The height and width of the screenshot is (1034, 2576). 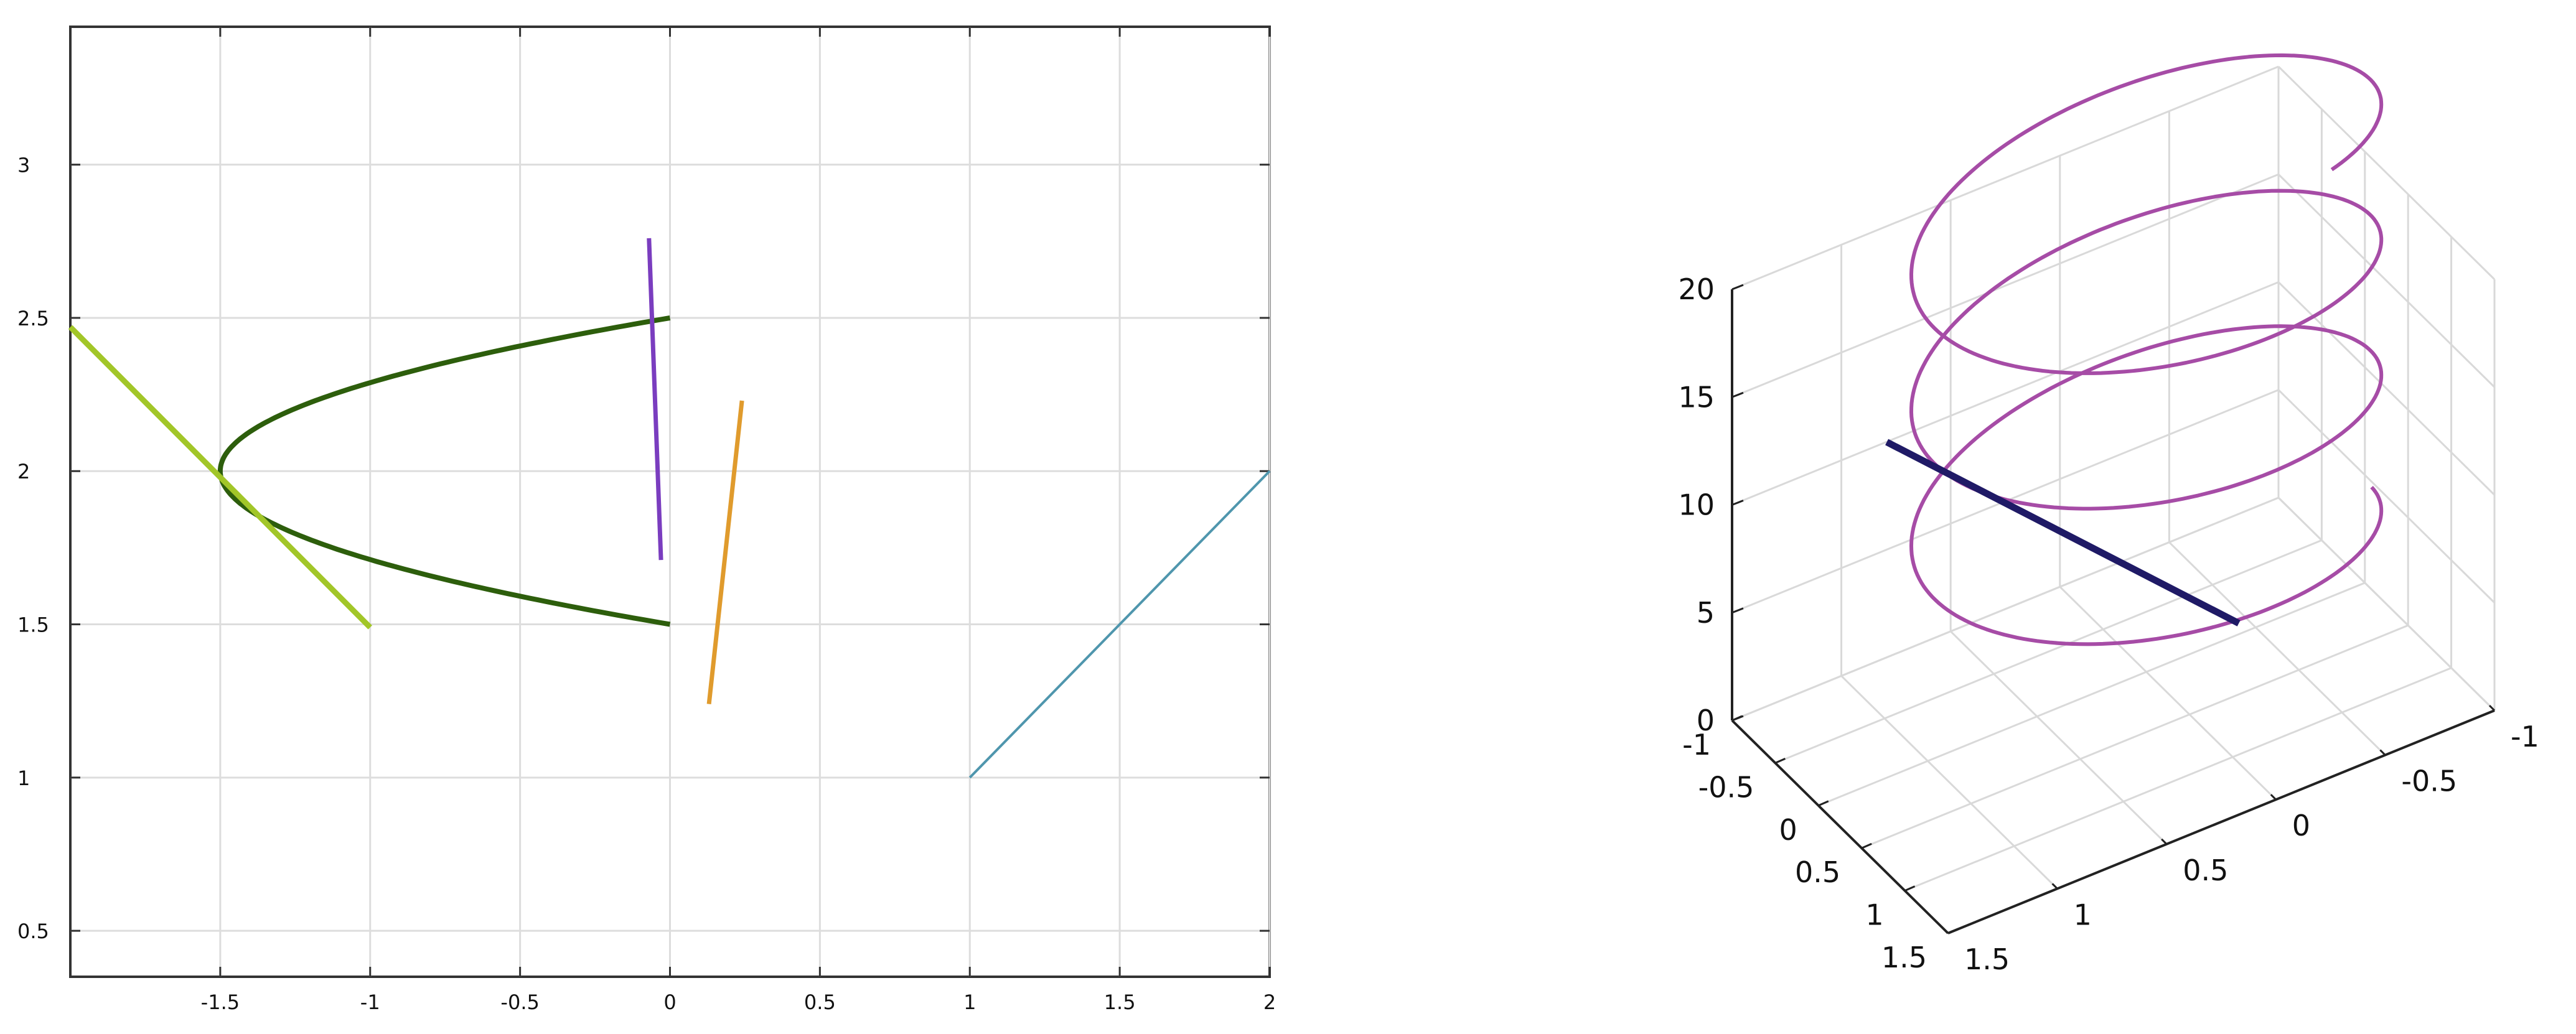 I want to click on z-tick-label: 0, so click(x=1706, y=721).